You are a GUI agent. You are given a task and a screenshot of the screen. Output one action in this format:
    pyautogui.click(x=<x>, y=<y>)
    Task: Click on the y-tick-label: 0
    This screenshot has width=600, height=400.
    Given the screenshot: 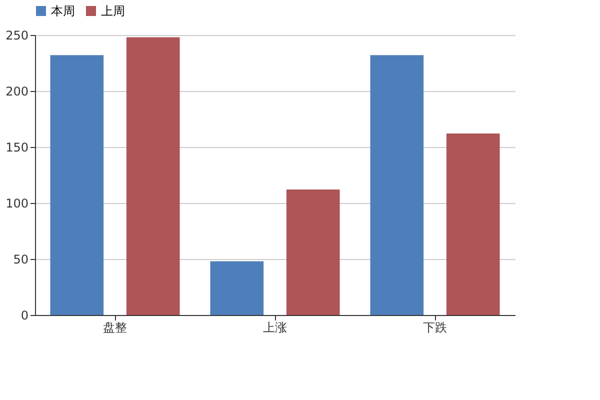 What is the action you would take?
    pyautogui.click(x=24, y=315)
    